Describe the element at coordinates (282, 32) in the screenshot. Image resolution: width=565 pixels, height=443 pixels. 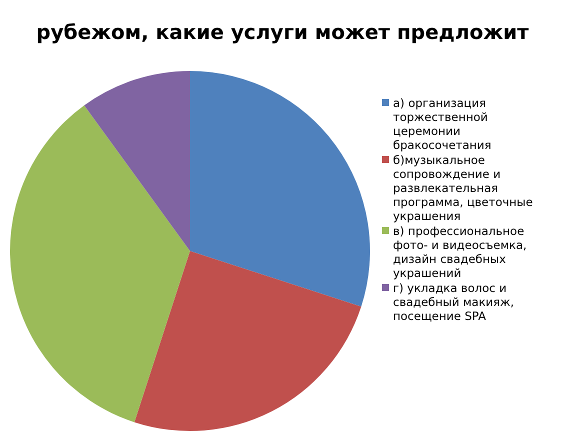
I see `chart-title: рубежом, какие услуги может предложит` at that location.